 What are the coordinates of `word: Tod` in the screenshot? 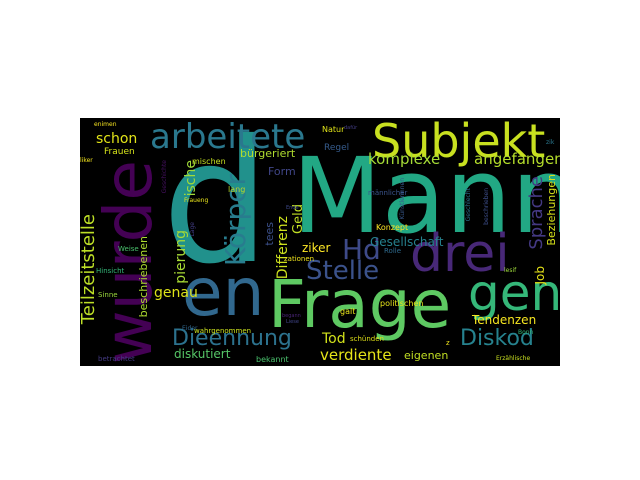 It's located at (334, 339).